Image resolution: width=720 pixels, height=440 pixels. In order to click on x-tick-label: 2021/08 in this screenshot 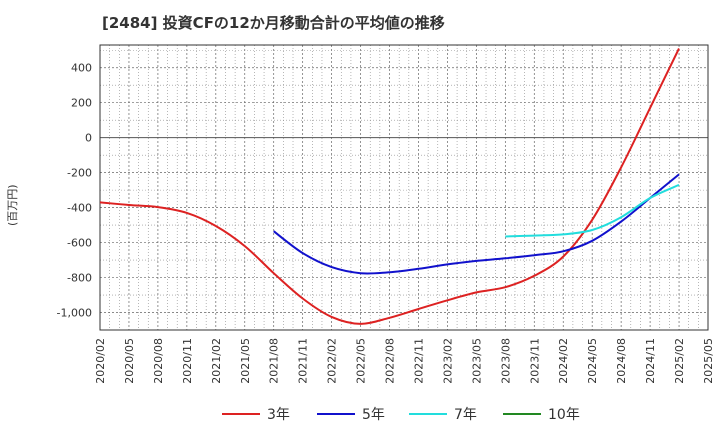, I will do `click(274, 361)`.